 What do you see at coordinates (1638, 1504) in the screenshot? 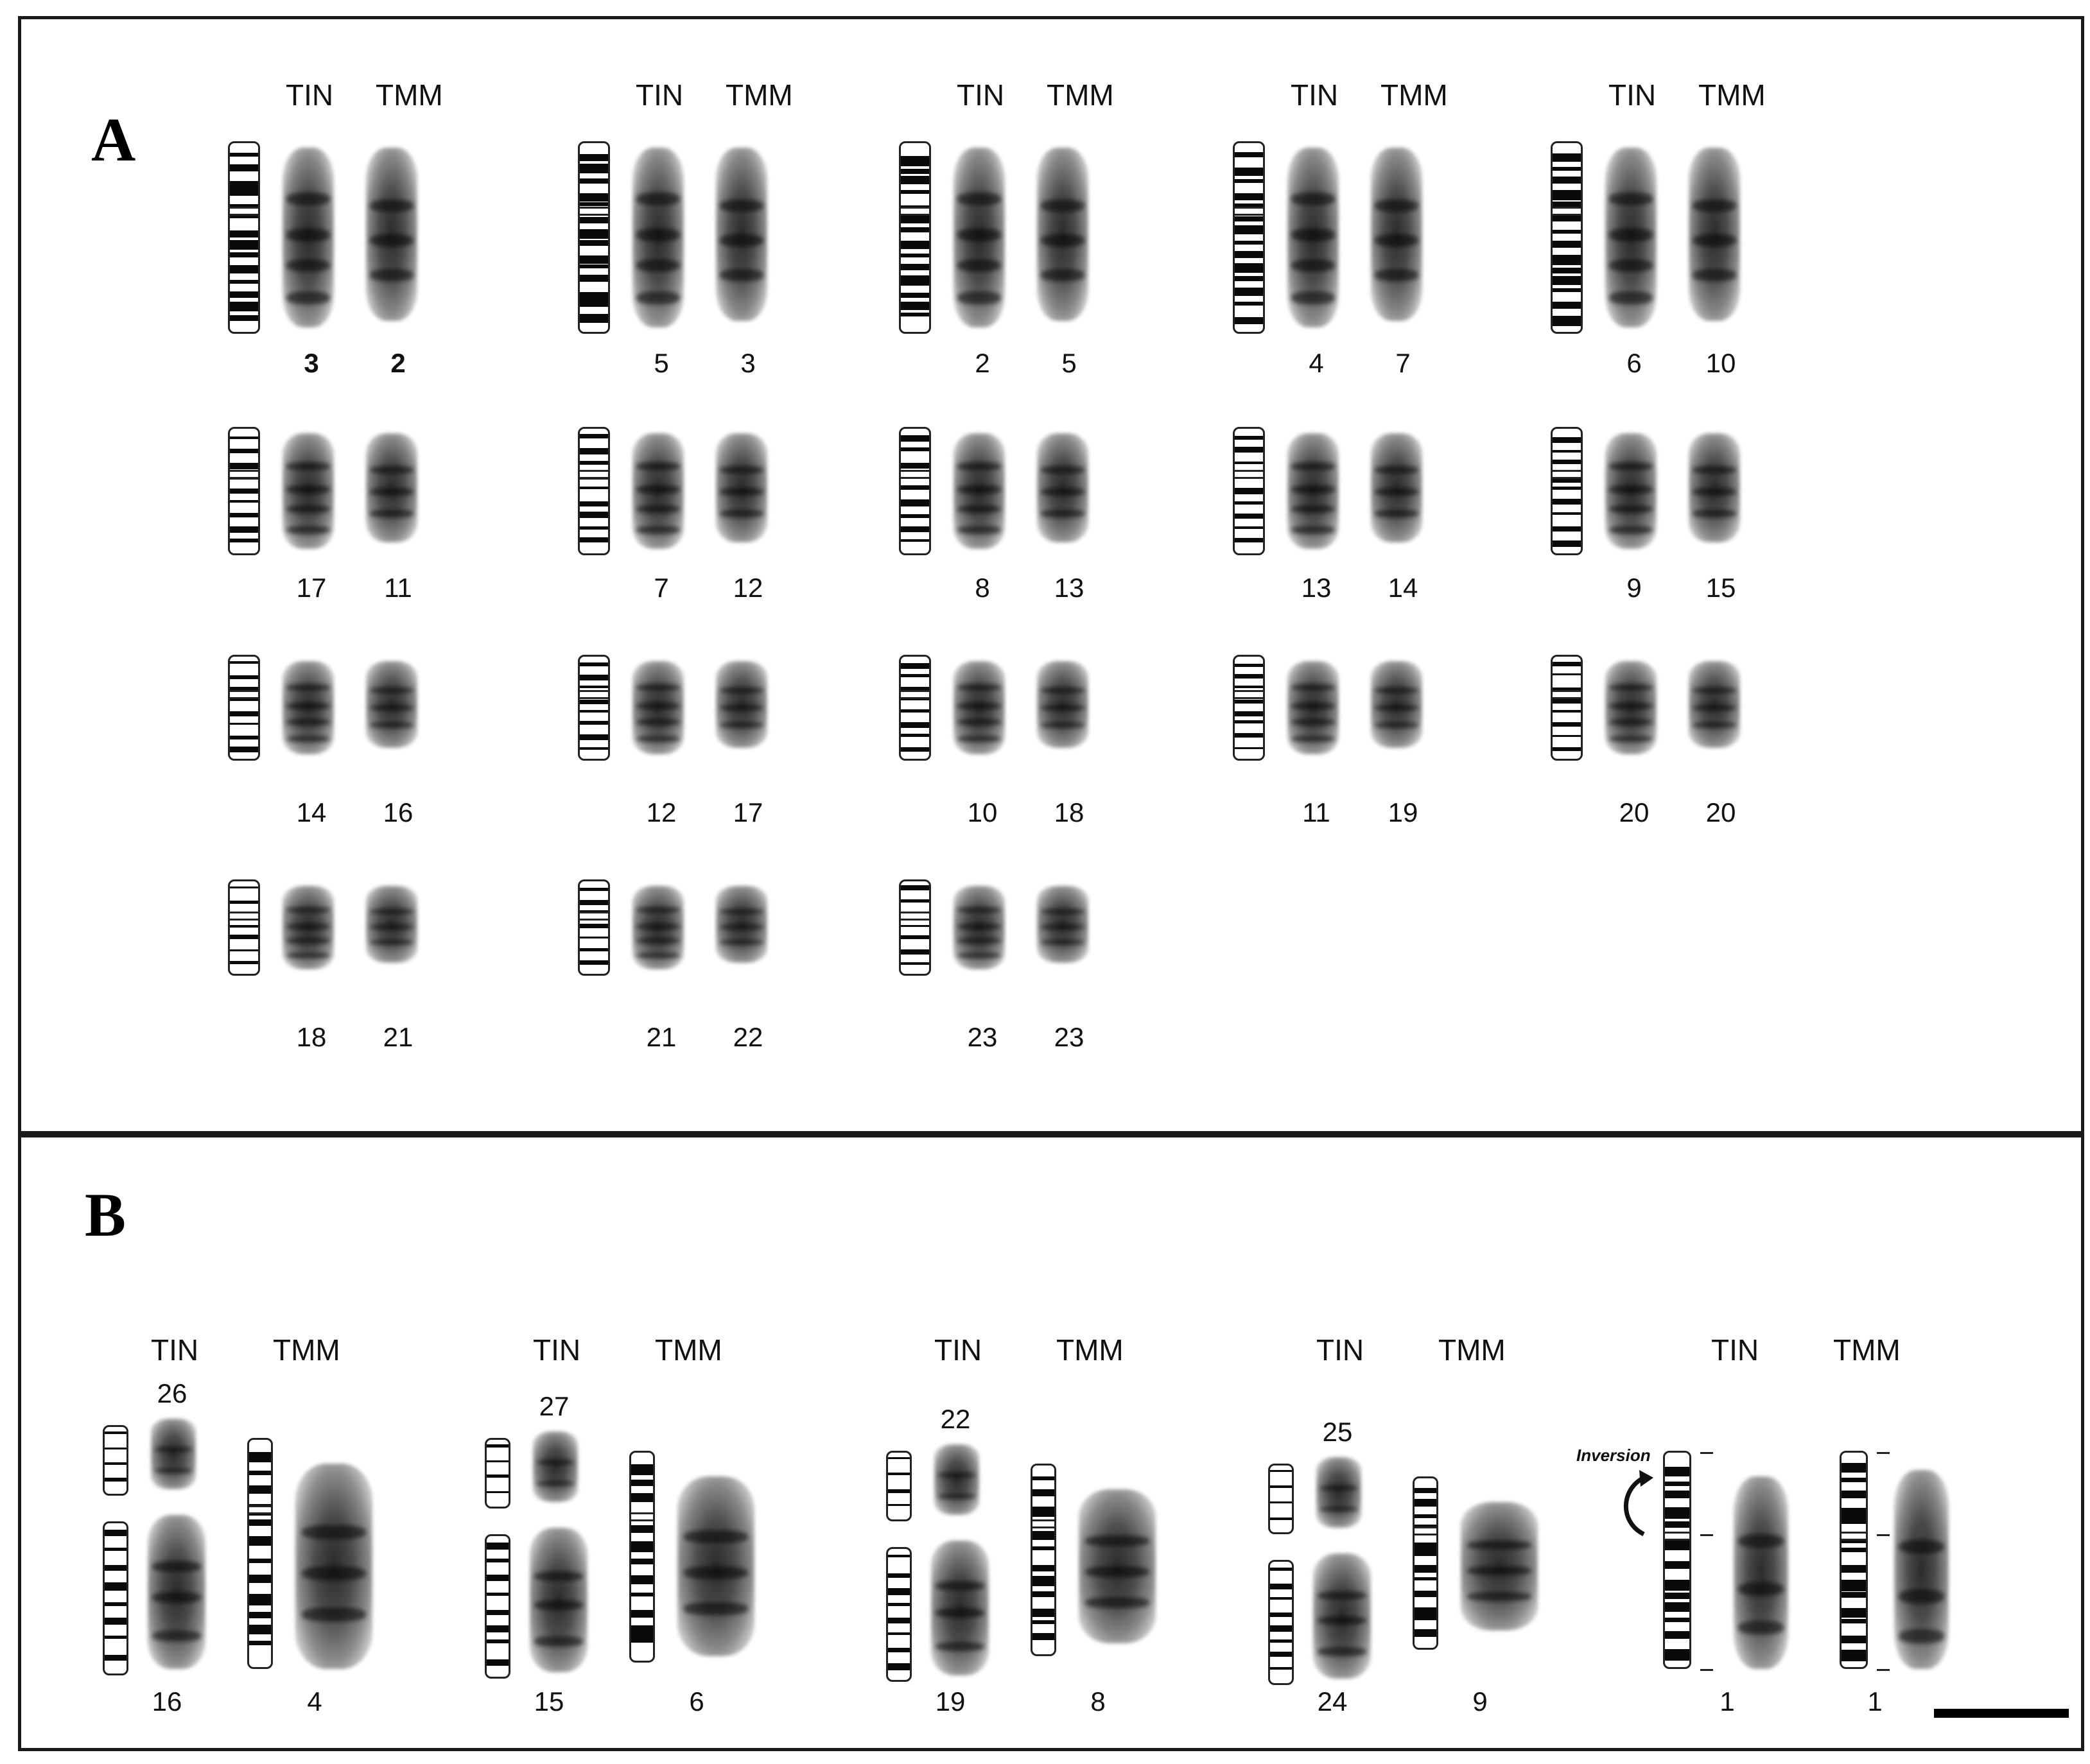
I see `inversion-arrow-icon` at bounding box center [1638, 1504].